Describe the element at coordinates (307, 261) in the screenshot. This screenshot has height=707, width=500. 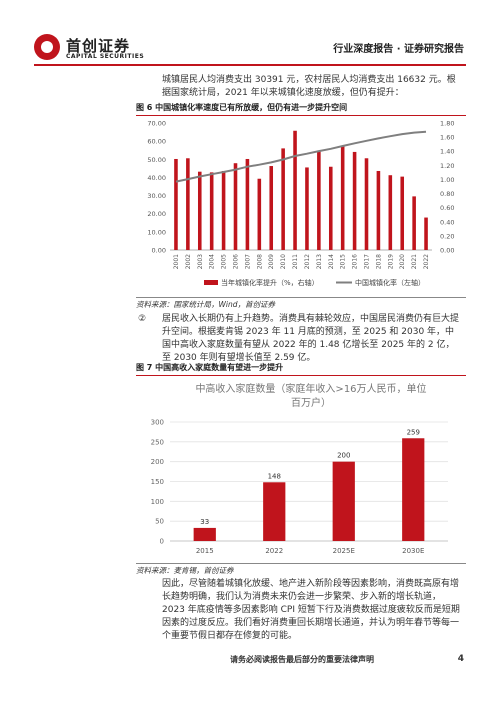
I see `x-axis-year-label: 2012` at that location.